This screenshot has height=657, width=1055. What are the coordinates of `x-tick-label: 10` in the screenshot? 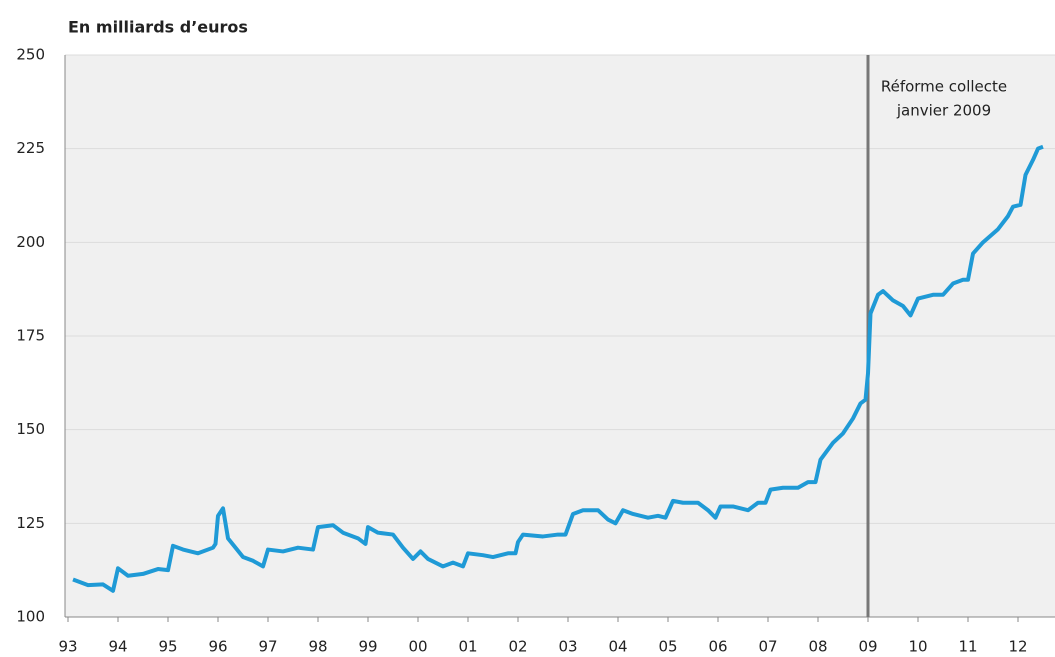 It's located at (917, 647).